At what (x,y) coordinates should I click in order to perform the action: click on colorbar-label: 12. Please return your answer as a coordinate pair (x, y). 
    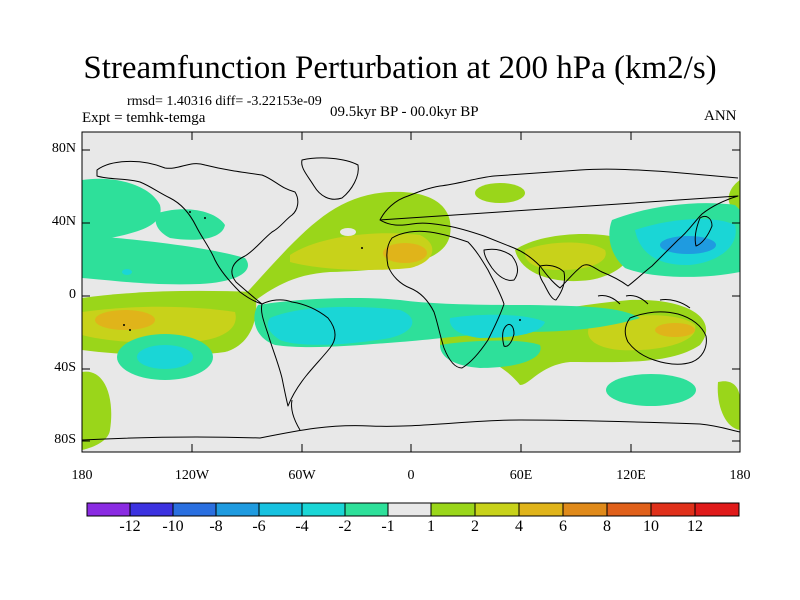
    Looking at the image, I should click on (695, 526).